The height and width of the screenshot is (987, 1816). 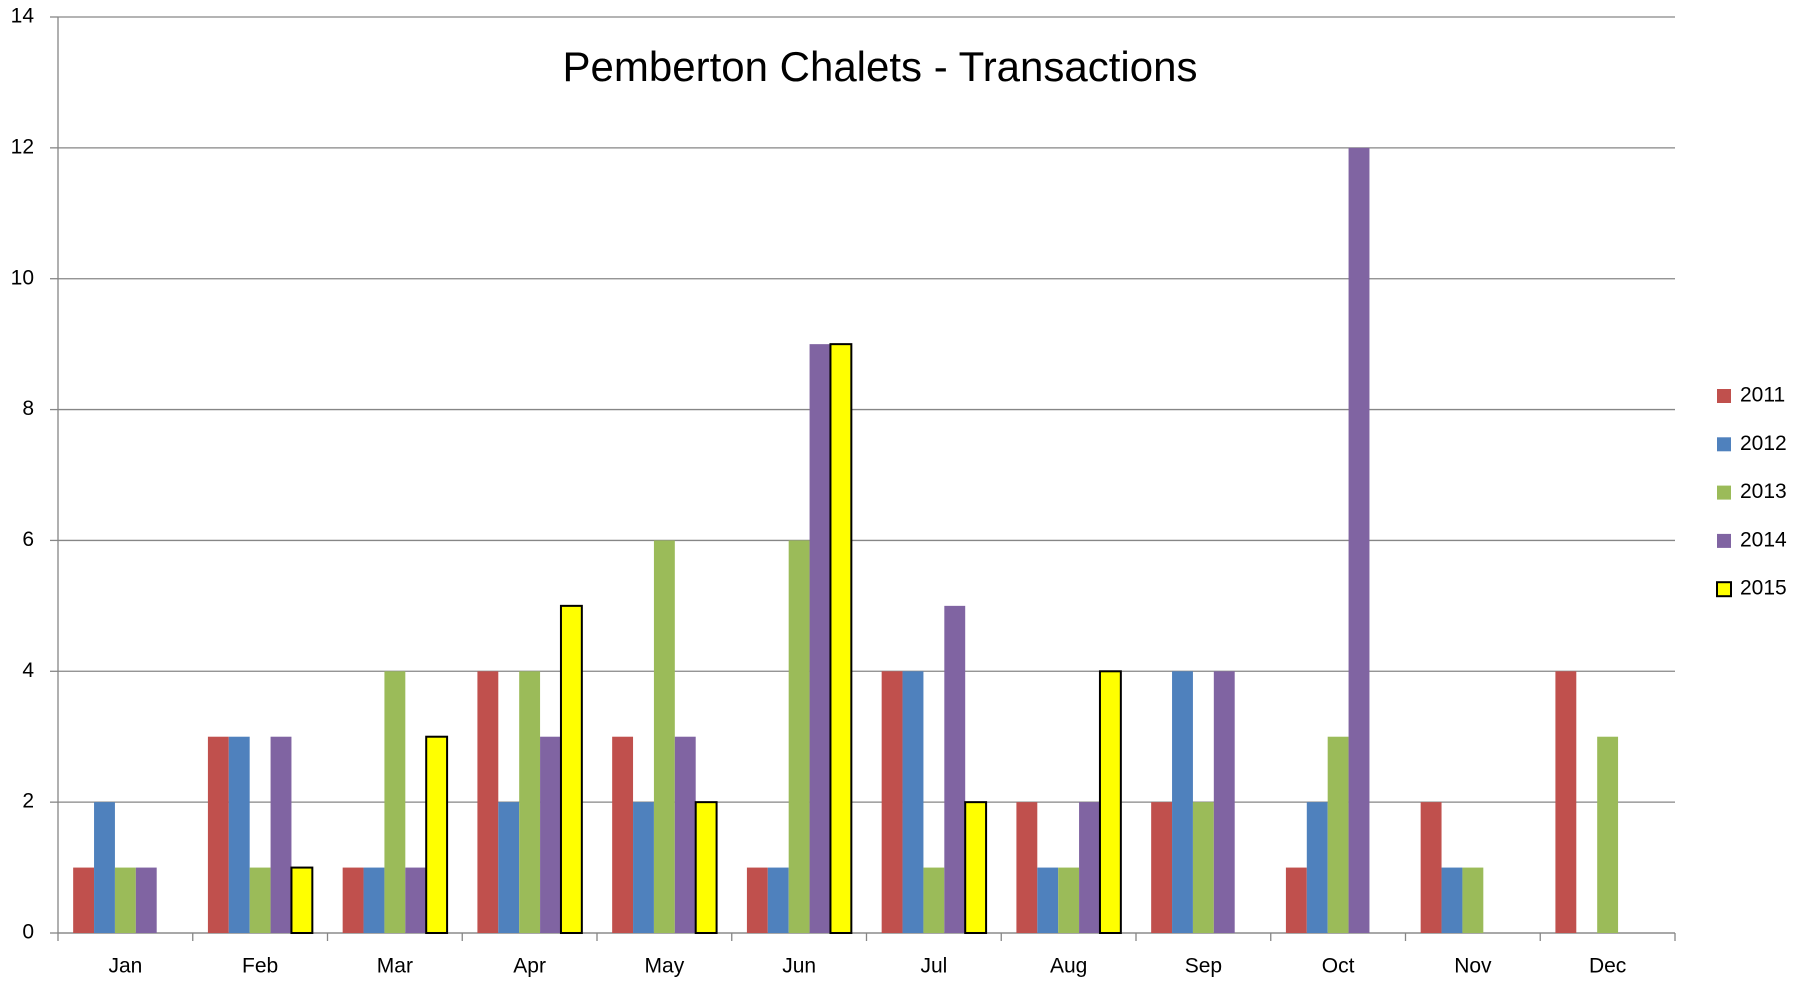 What do you see at coordinates (260, 966) in the screenshot?
I see `x-tick-label: Feb` at bounding box center [260, 966].